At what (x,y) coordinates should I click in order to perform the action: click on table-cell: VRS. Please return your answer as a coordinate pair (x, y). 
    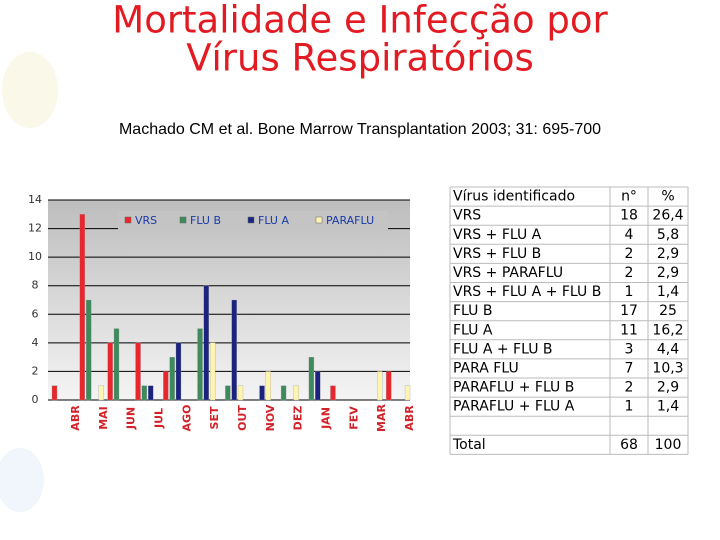
    Looking at the image, I should click on (467, 216).